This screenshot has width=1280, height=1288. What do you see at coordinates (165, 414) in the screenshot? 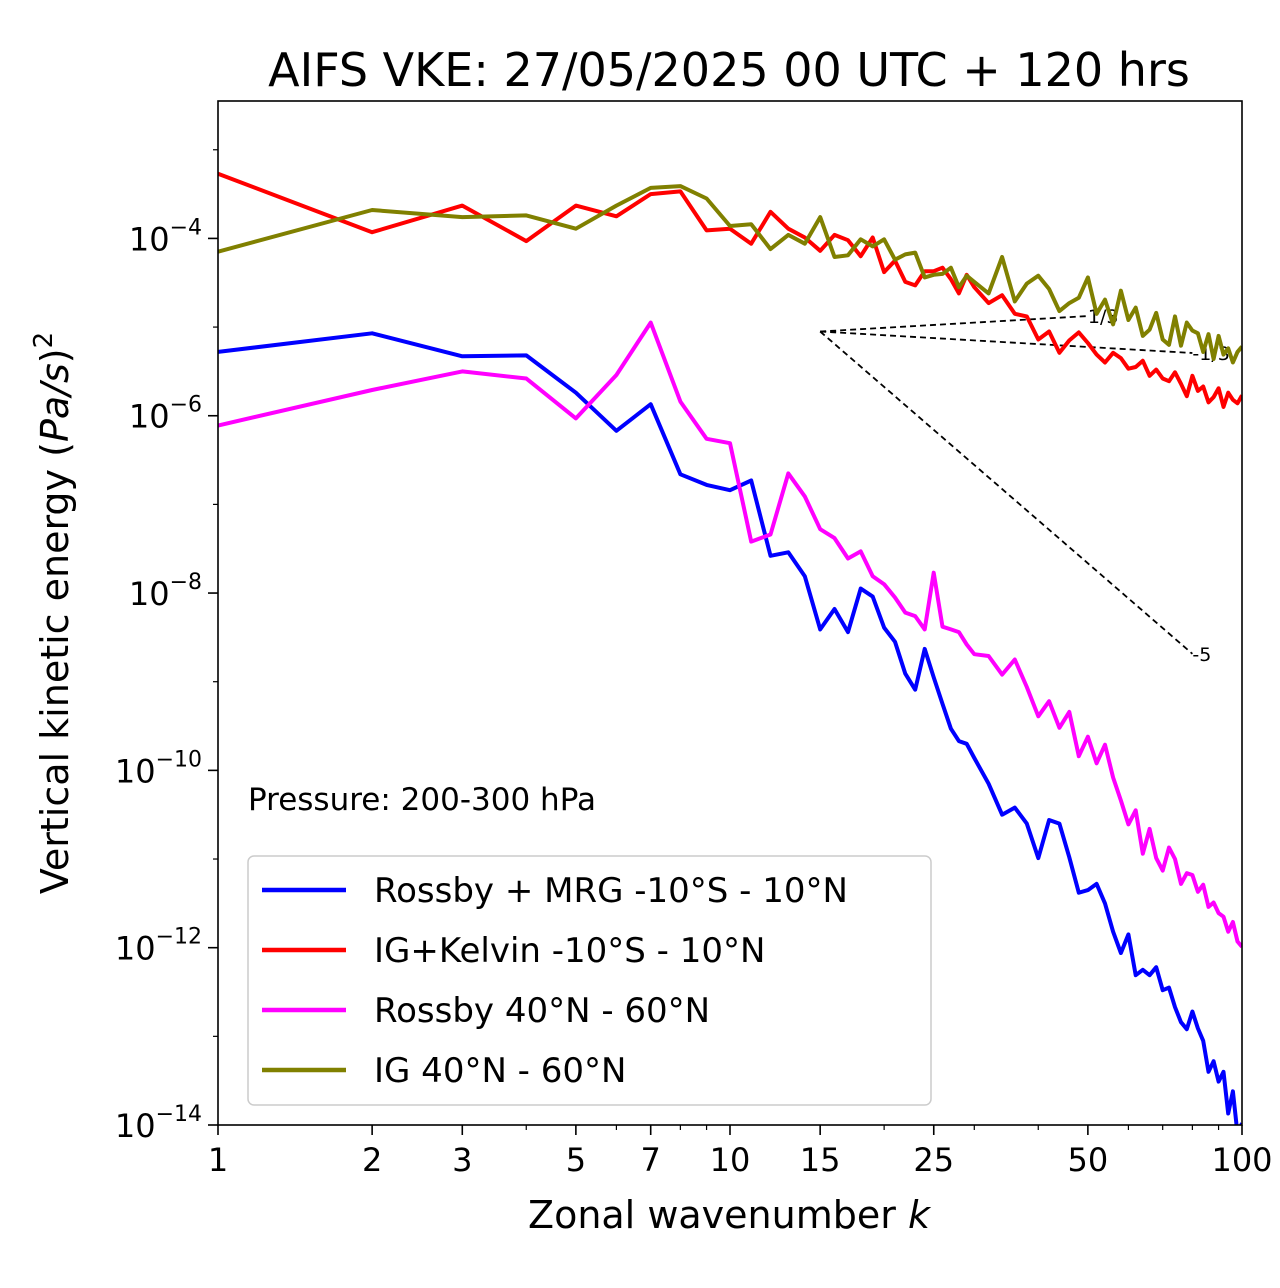
I see `y-tick-label: 10⁻⁶` at bounding box center [165, 414].